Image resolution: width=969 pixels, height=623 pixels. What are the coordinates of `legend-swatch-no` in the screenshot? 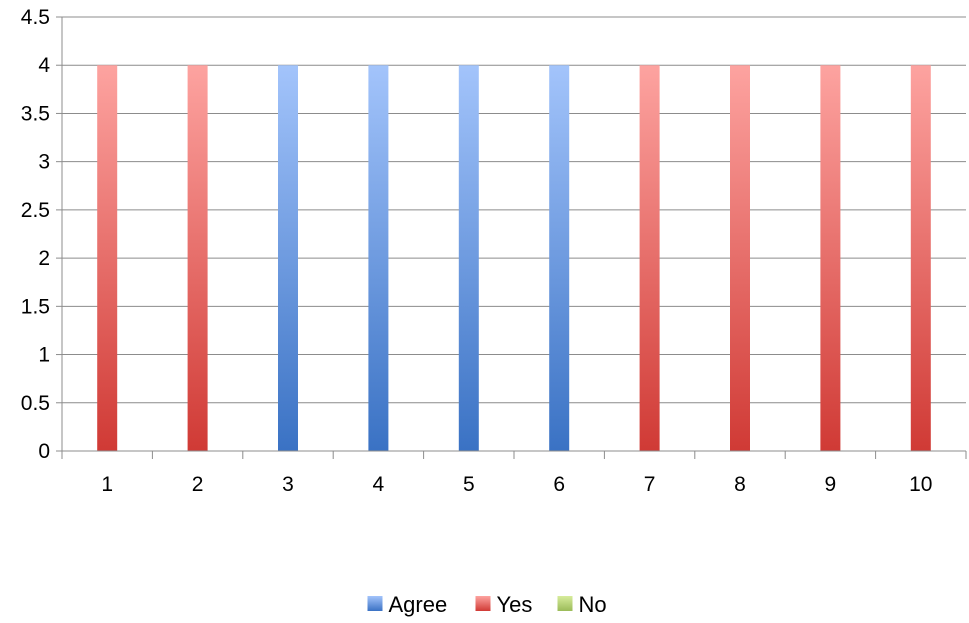 It's located at (565, 603).